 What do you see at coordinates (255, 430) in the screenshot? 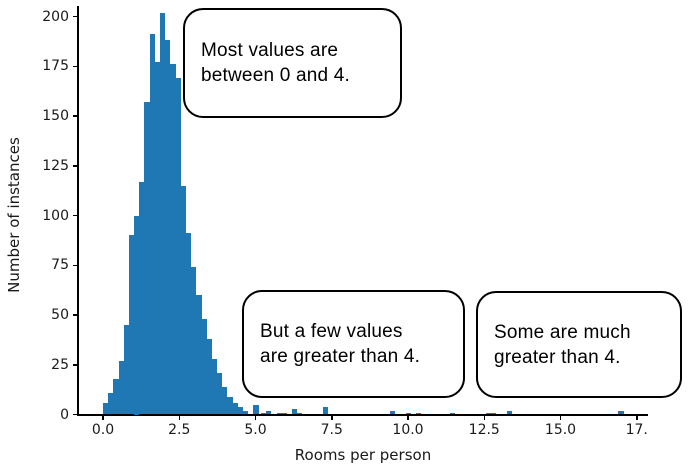
I see `x-tick-label: 5.0` at bounding box center [255, 430].